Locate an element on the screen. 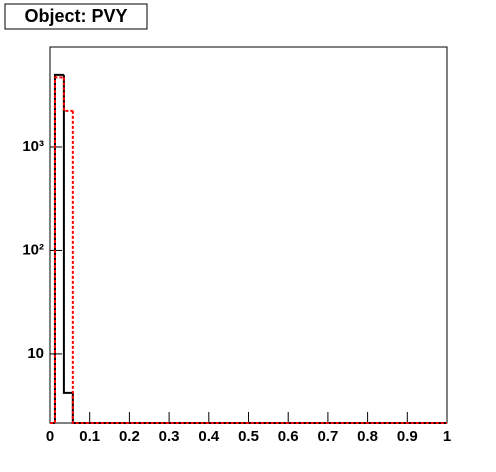 This screenshot has width=496, height=472. x-tick-label: 0.2 is located at coordinates (129, 436).